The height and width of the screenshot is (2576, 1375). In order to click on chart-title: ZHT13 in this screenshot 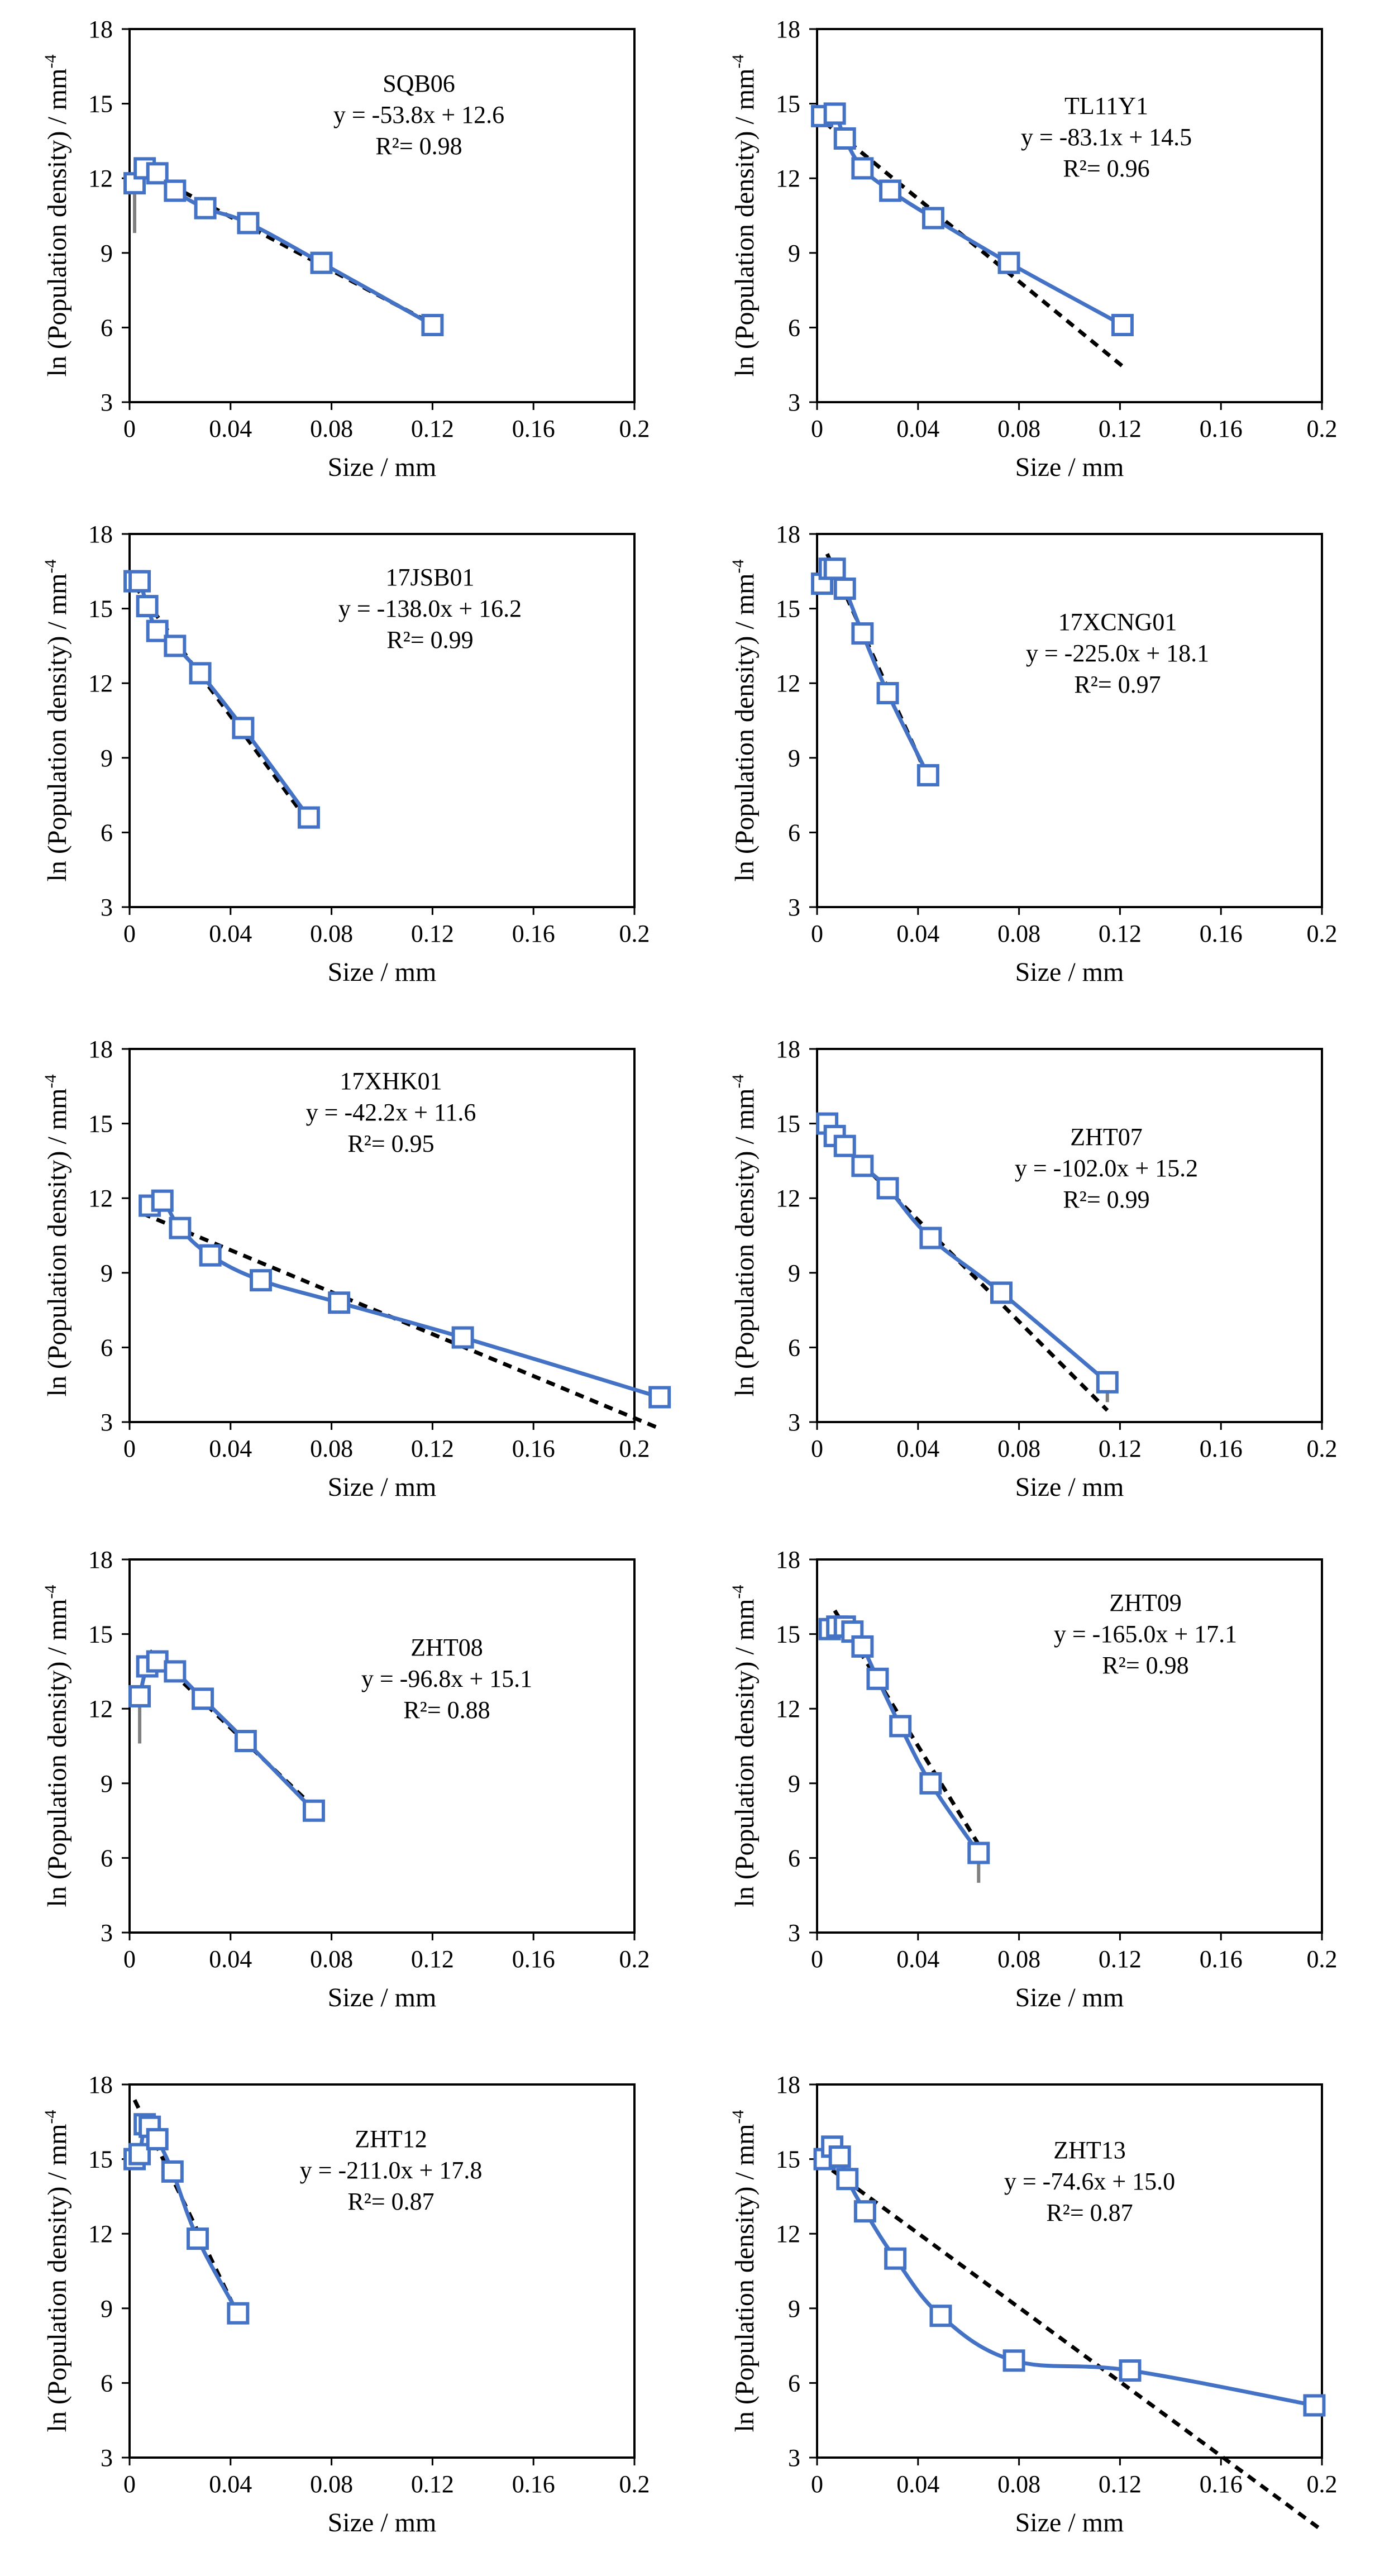, I will do `click(1089, 2150)`.